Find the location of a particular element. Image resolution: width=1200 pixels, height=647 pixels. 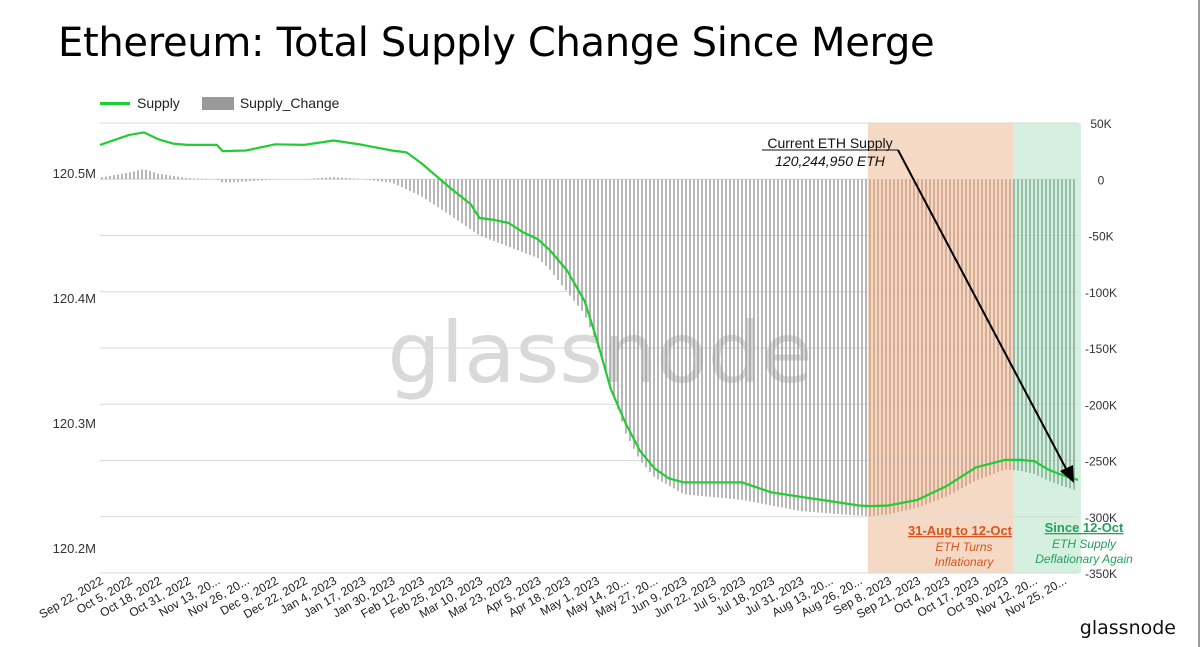

left-axis-ticks: 120.5M 120.4M 120.3M 120.2M is located at coordinates (74, 361).